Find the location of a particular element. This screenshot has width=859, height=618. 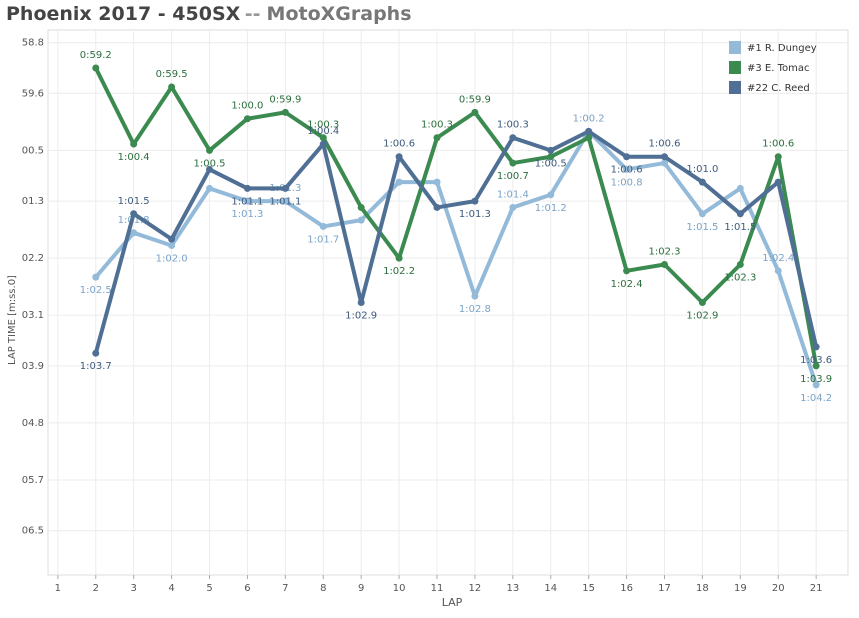

y-tick-label: 03.9 is located at coordinates (33, 366).